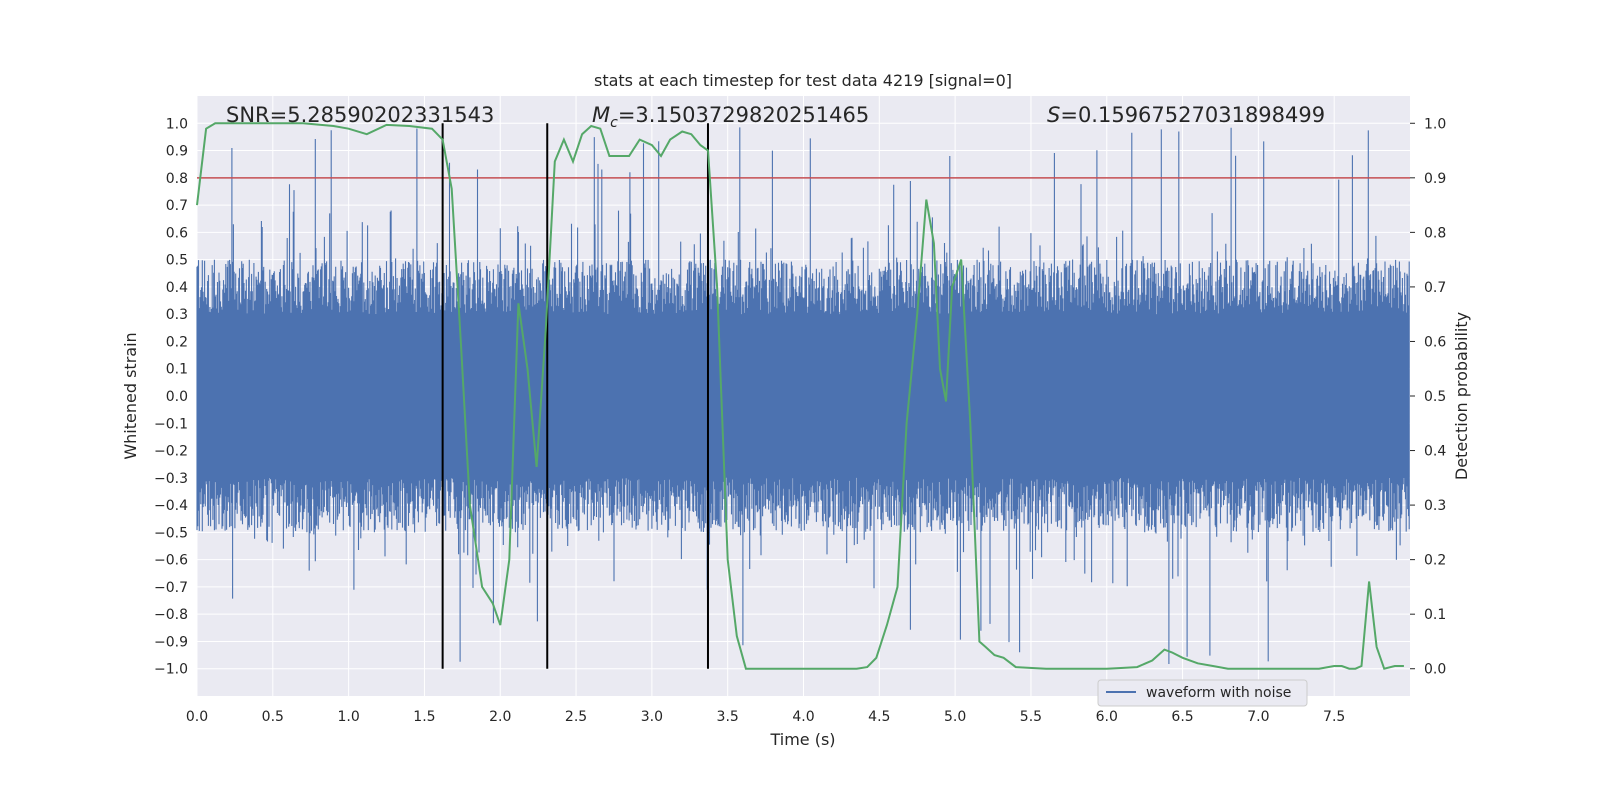 This screenshot has height=800, width=1600. I want to click on statistic-value: =0.15967527031898499, so click(1192, 115).